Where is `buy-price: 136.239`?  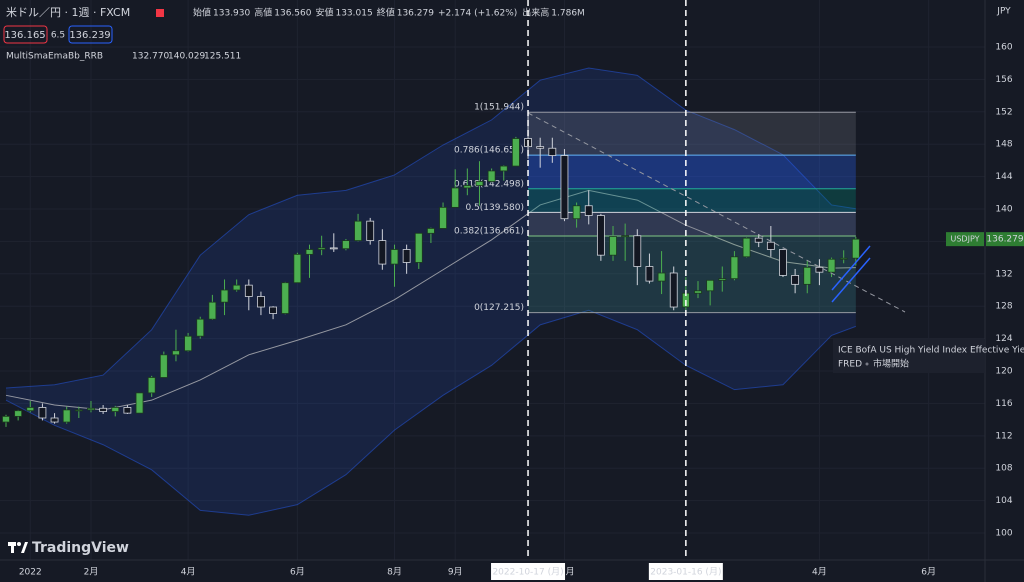
buy-price: 136.239 is located at coordinates (89, 35).